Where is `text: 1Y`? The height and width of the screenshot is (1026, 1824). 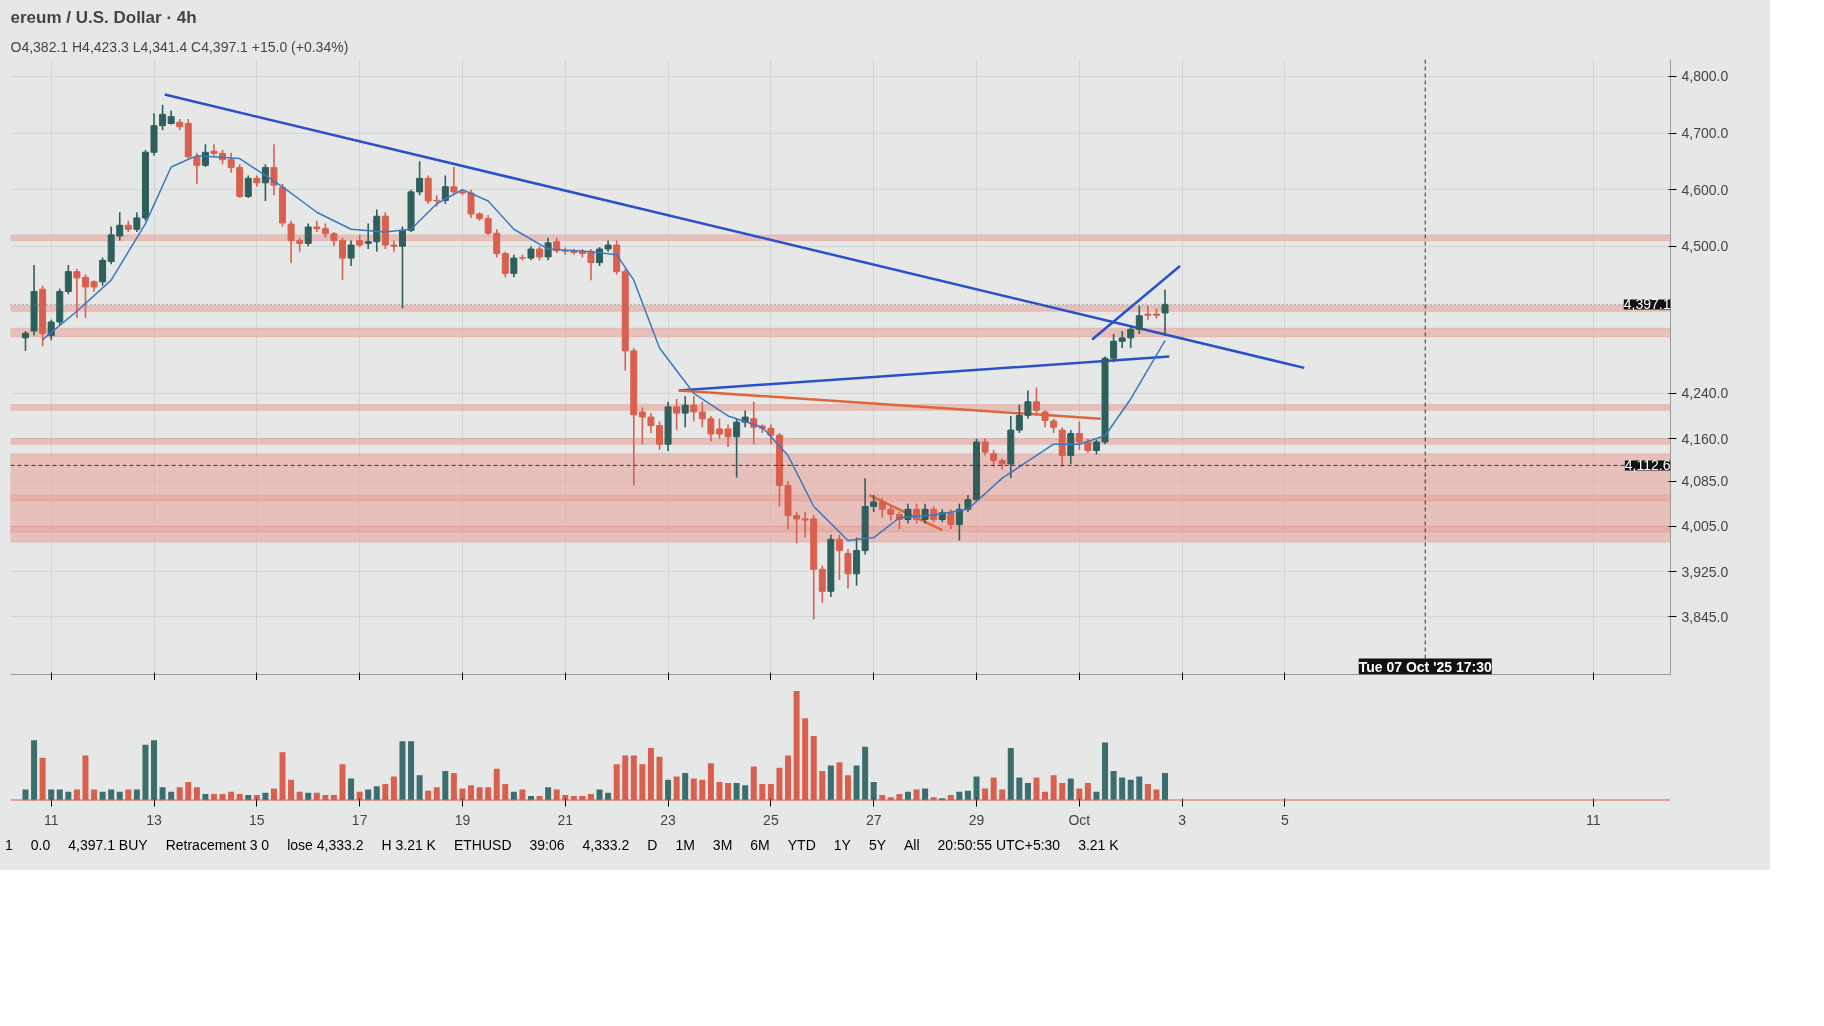
text: 1Y is located at coordinates (842, 845).